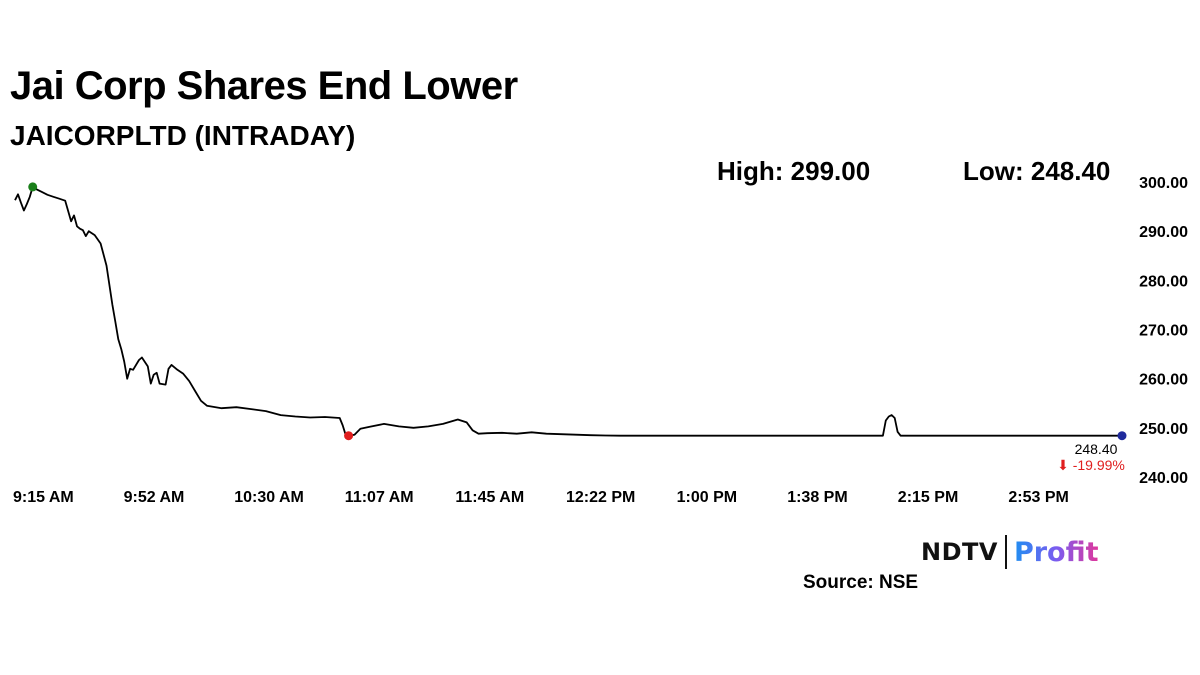 This screenshot has height=675, width=1200. What do you see at coordinates (600, 497) in the screenshot?
I see `x-tick-label: 12:22 PM` at bounding box center [600, 497].